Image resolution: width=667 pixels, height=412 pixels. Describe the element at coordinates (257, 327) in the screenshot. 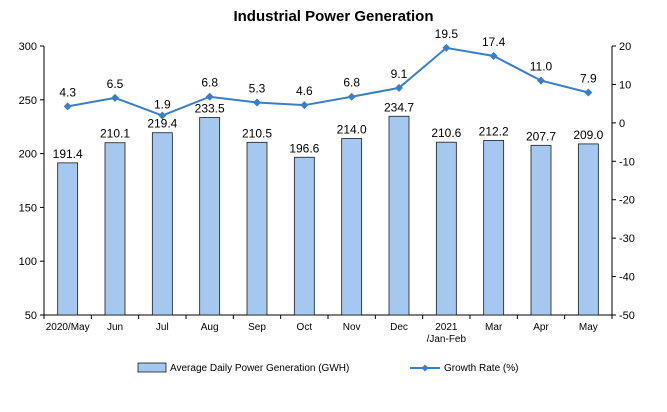

I see `x-tick-label: Sep` at that location.